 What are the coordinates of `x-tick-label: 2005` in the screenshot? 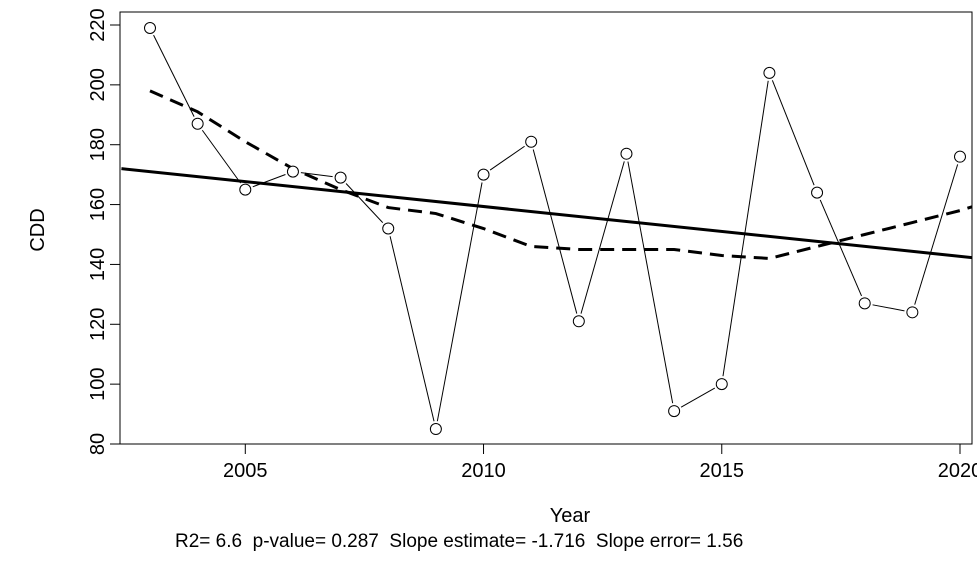 It's located at (245, 471).